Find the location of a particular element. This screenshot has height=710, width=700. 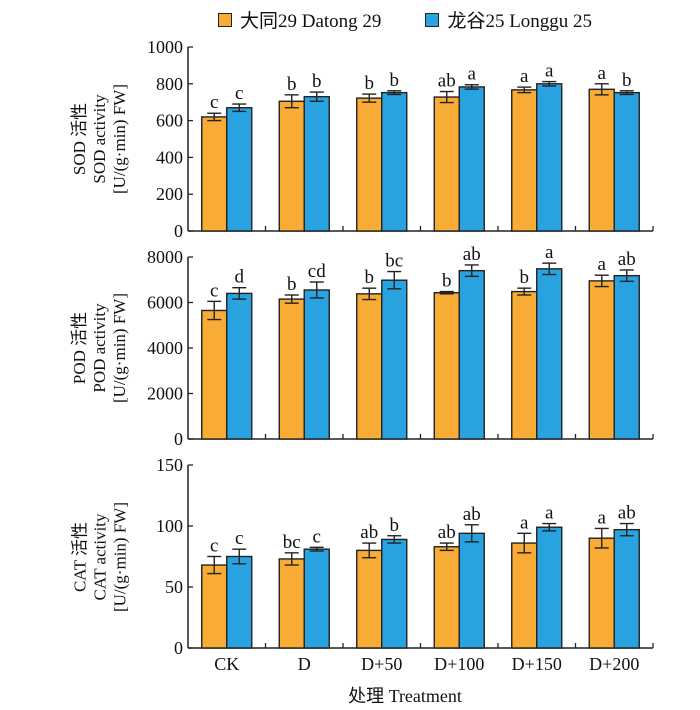

sod-y-tick-label: 200 is located at coordinates (169, 194).